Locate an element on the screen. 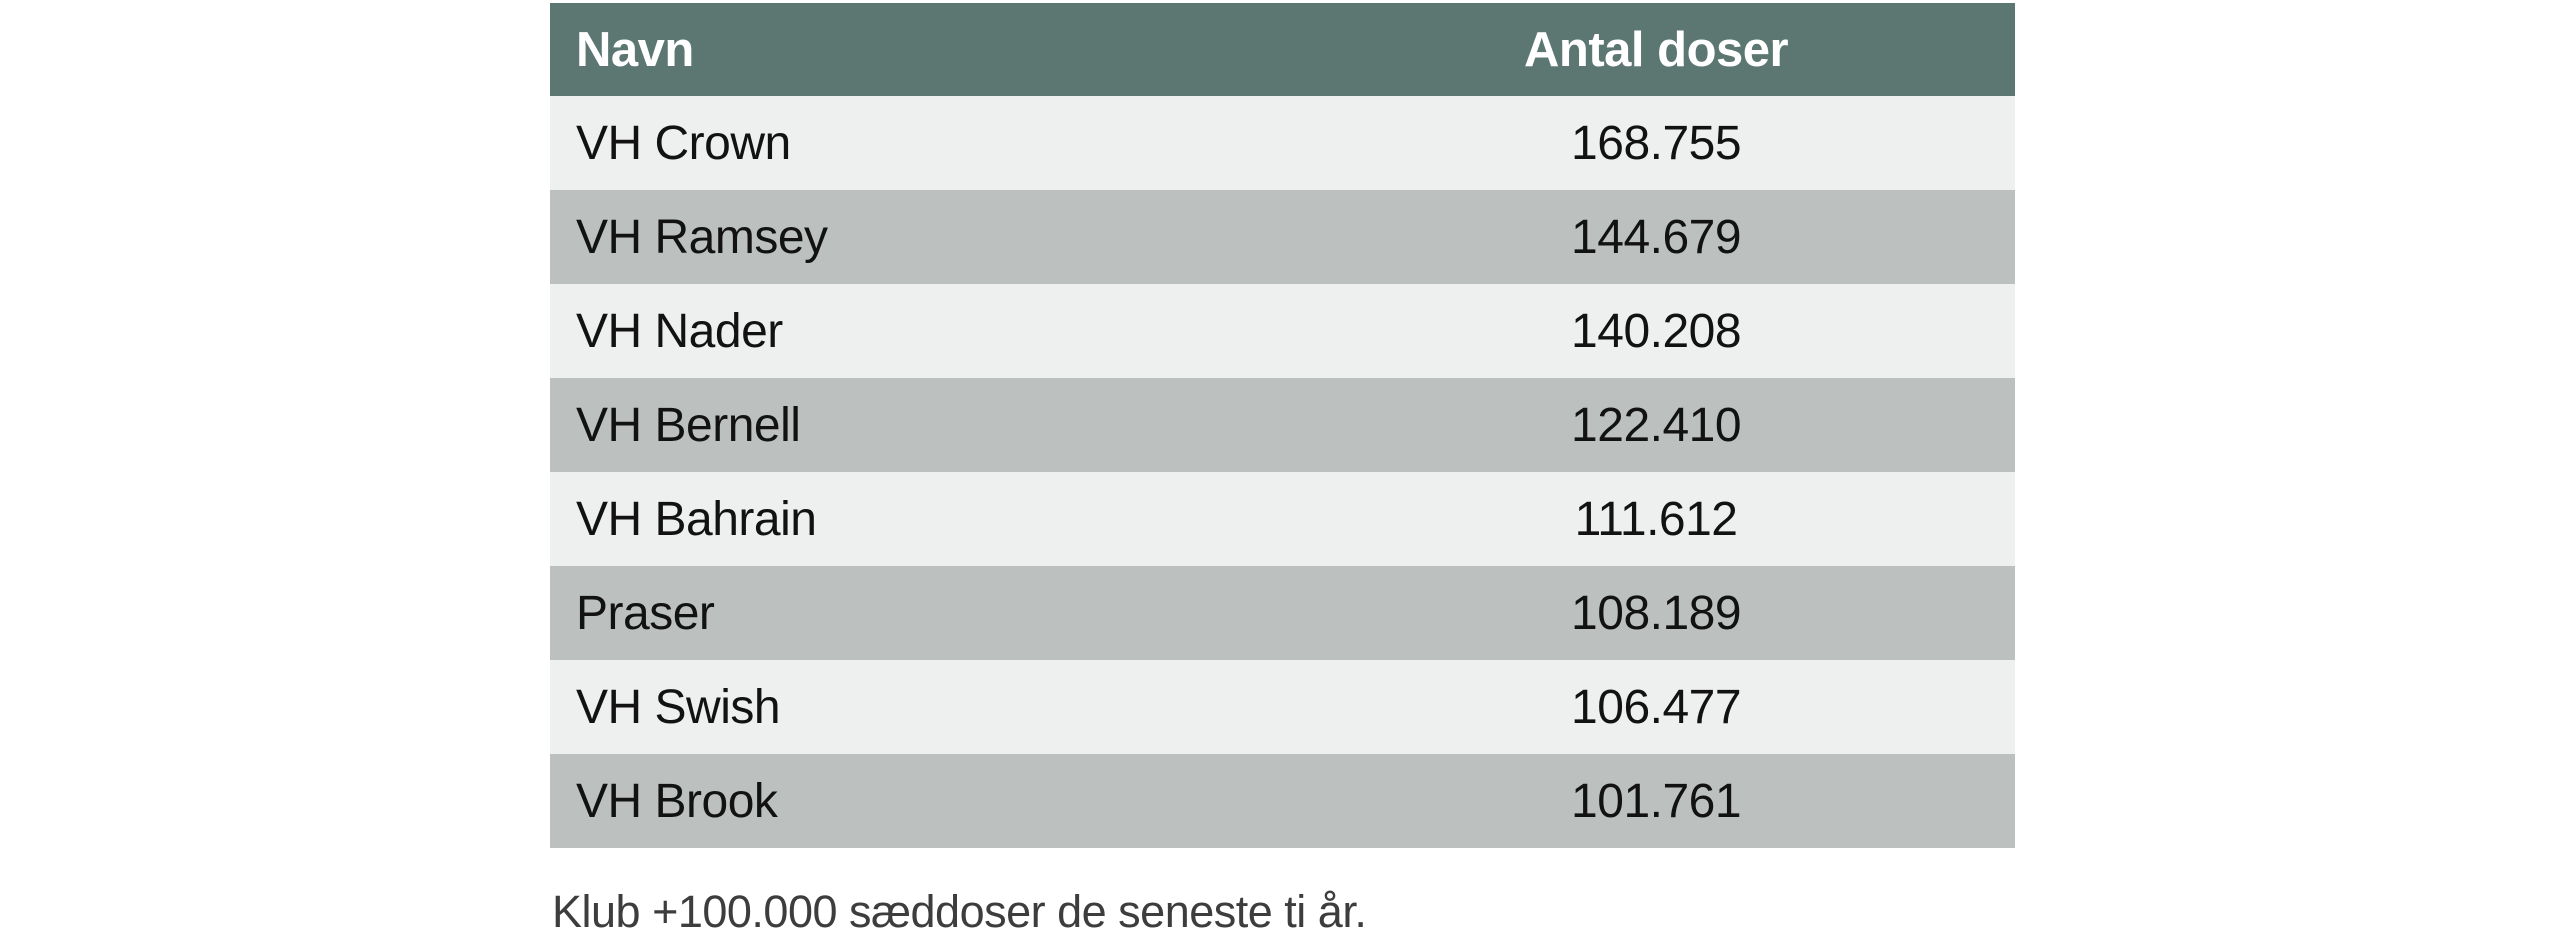 The width and height of the screenshot is (2560, 941). table-row: VH Bernell 122.410 is located at coordinates (1282, 425).